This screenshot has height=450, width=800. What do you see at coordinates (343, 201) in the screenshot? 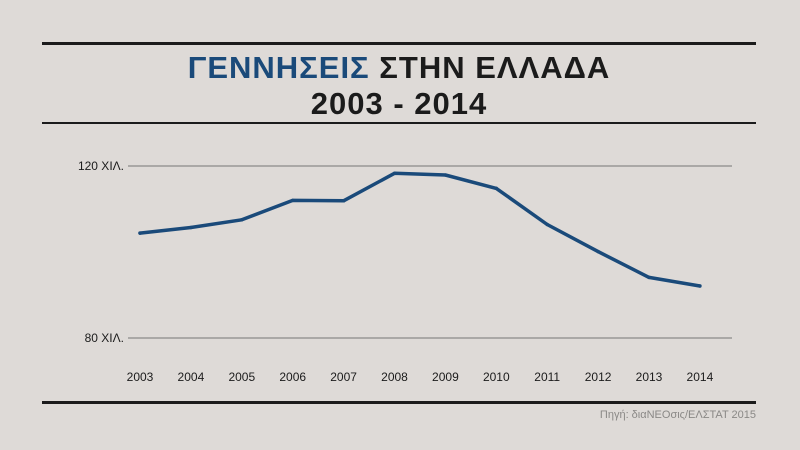
I see `data-point-2007` at bounding box center [343, 201].